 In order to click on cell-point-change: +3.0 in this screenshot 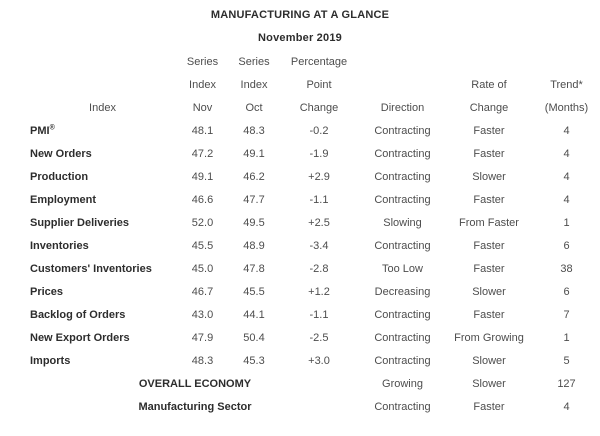, I will do `click(319, 360)`.